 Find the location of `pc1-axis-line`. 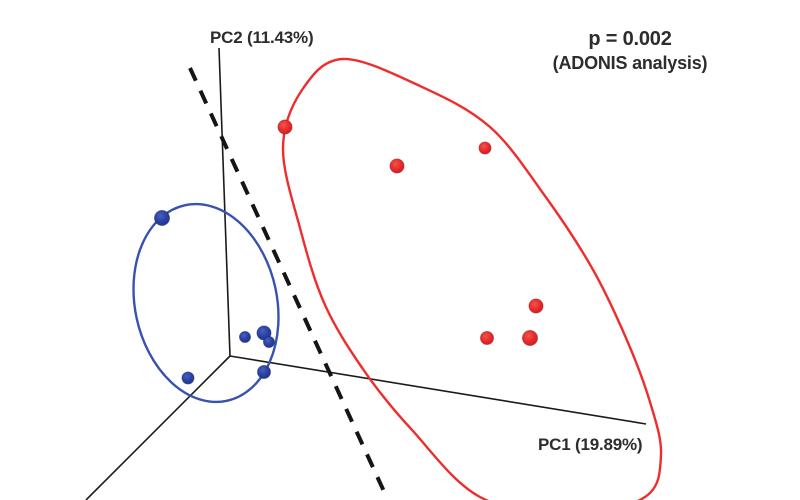

pc1-axis-line is located at coordinates (438, 390).